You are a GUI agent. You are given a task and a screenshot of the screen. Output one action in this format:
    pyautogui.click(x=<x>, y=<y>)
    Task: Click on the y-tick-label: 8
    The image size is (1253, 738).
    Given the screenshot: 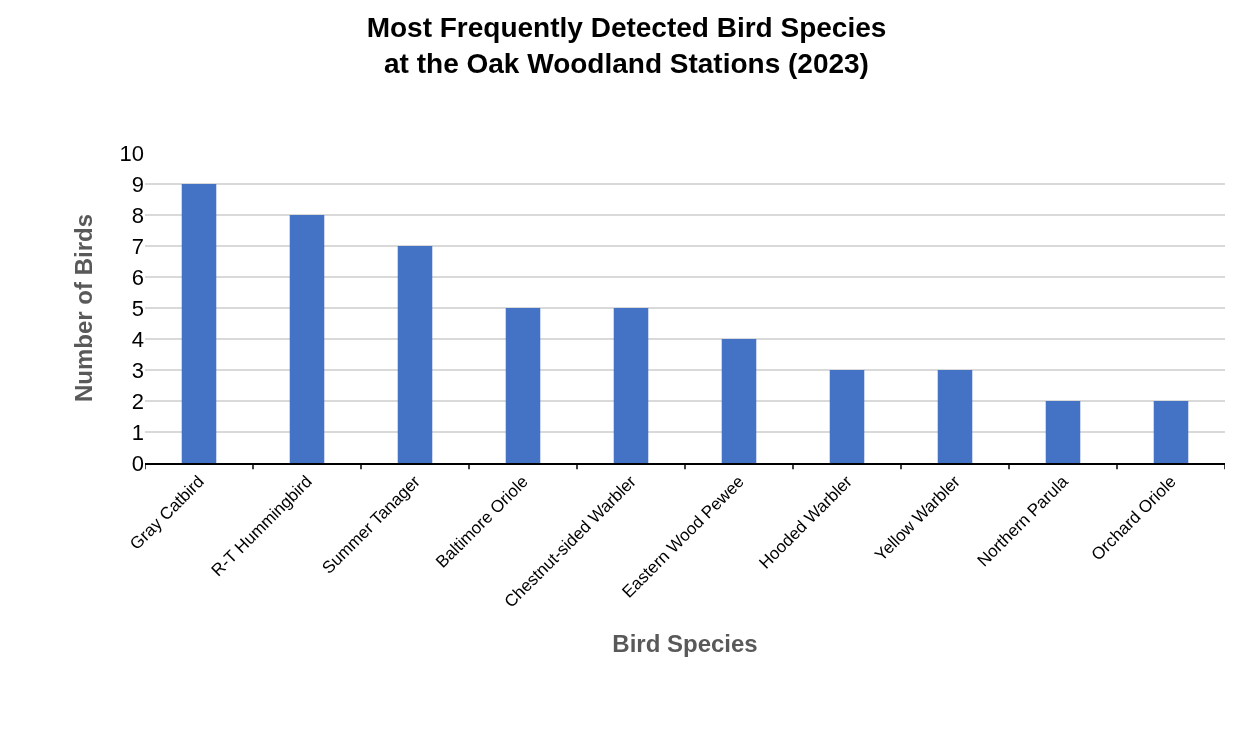 What is the action you would take?
    pyautogui.click(x=137, y=215)
    